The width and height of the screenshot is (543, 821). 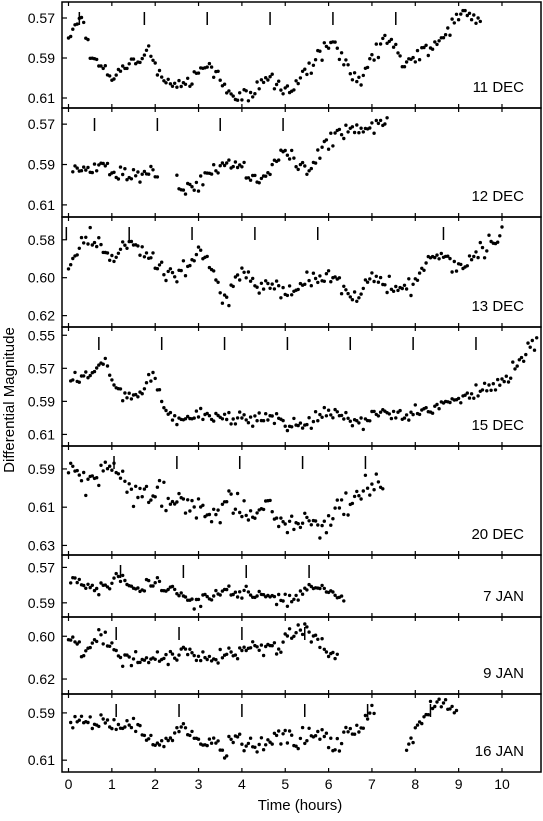 What do you see at coordinates (41, 713) in the screenshot?
I see `y-tick-label: 0.59` at bounding box center [41, 713].